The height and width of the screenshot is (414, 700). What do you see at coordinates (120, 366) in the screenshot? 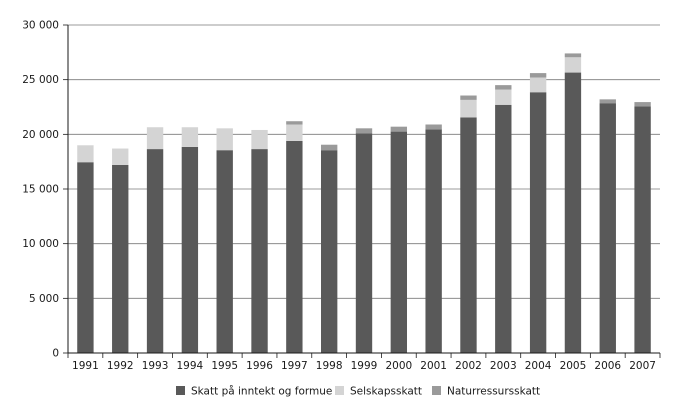
I see `x-tick-label: 1992` at bounding box center [120, 366].